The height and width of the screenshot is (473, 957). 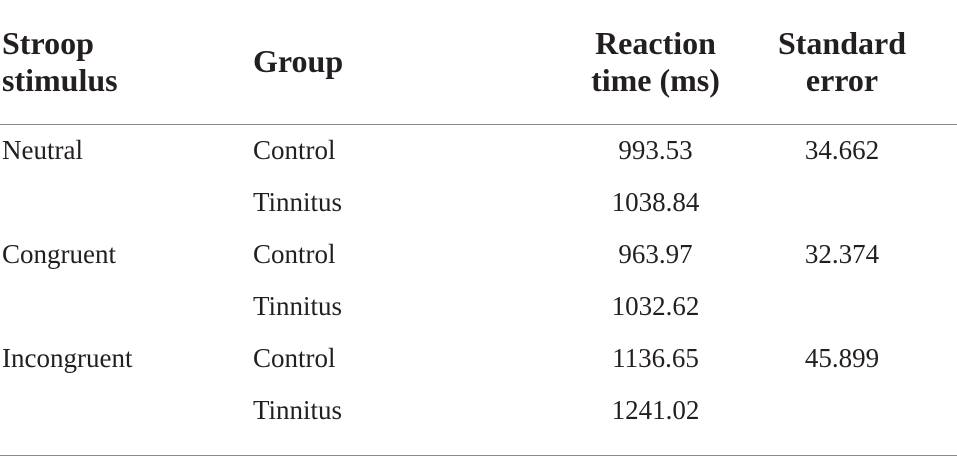 I want to click on cell-stimulus: Incongruent, so click(x=67, y=357).